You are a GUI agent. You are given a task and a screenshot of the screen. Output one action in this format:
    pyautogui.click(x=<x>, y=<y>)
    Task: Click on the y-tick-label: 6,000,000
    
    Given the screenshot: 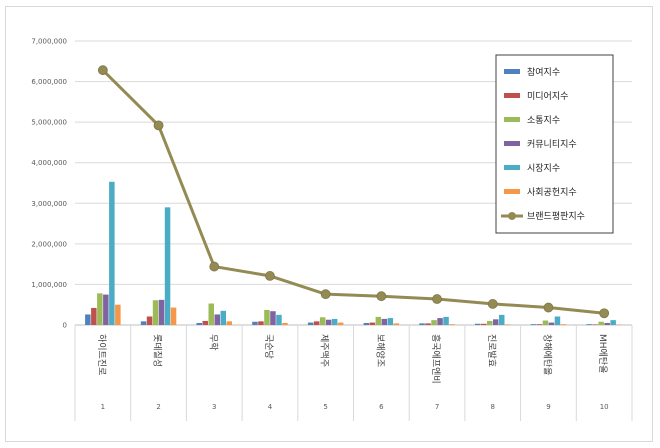 What is the action you would take?
    pyautogui.click(x=49, y=82)
    